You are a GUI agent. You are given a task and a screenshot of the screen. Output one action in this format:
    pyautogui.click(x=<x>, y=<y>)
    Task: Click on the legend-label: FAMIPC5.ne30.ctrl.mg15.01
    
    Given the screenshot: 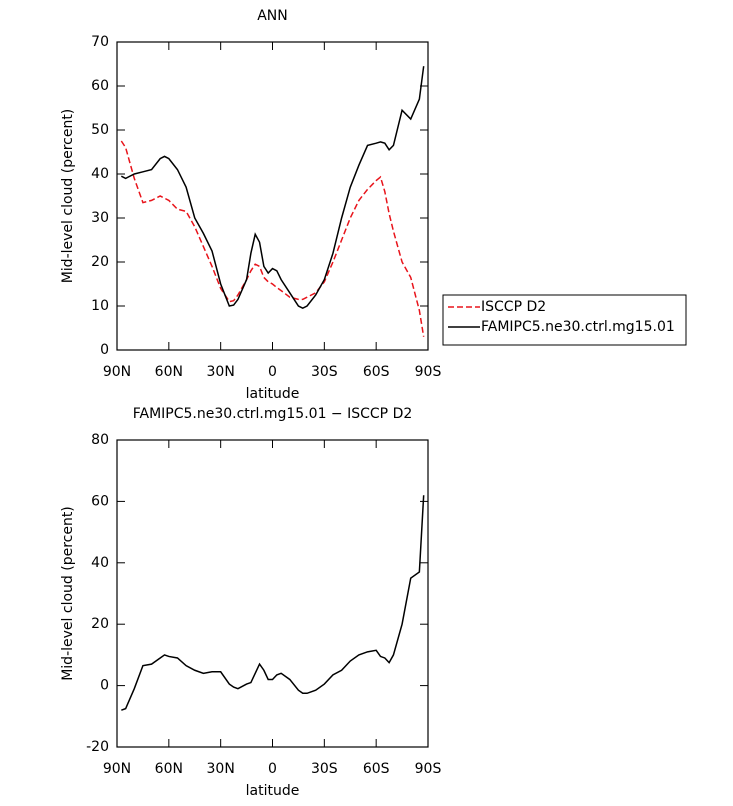 What is the action you would take?
    pyautogui.click(x=578, y=327)
    